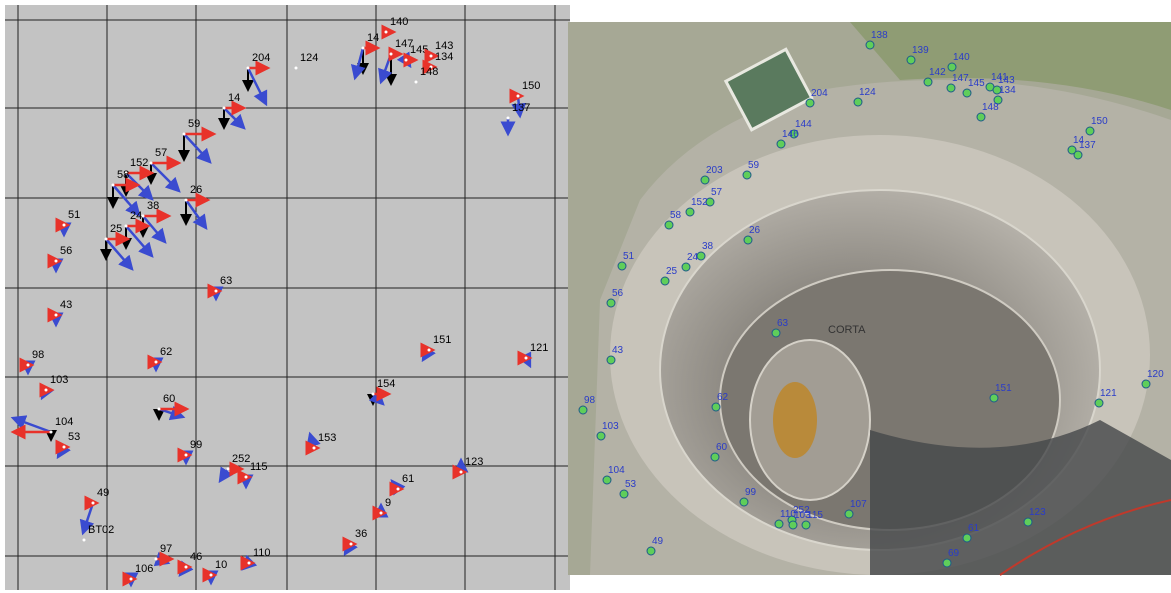 Image resolution: width=1171 pixels, height=593 pixels. What do you see at coordinates (327, 438) in the screenshot?
I see `point-label: 153` at bounding box center [327, 438].